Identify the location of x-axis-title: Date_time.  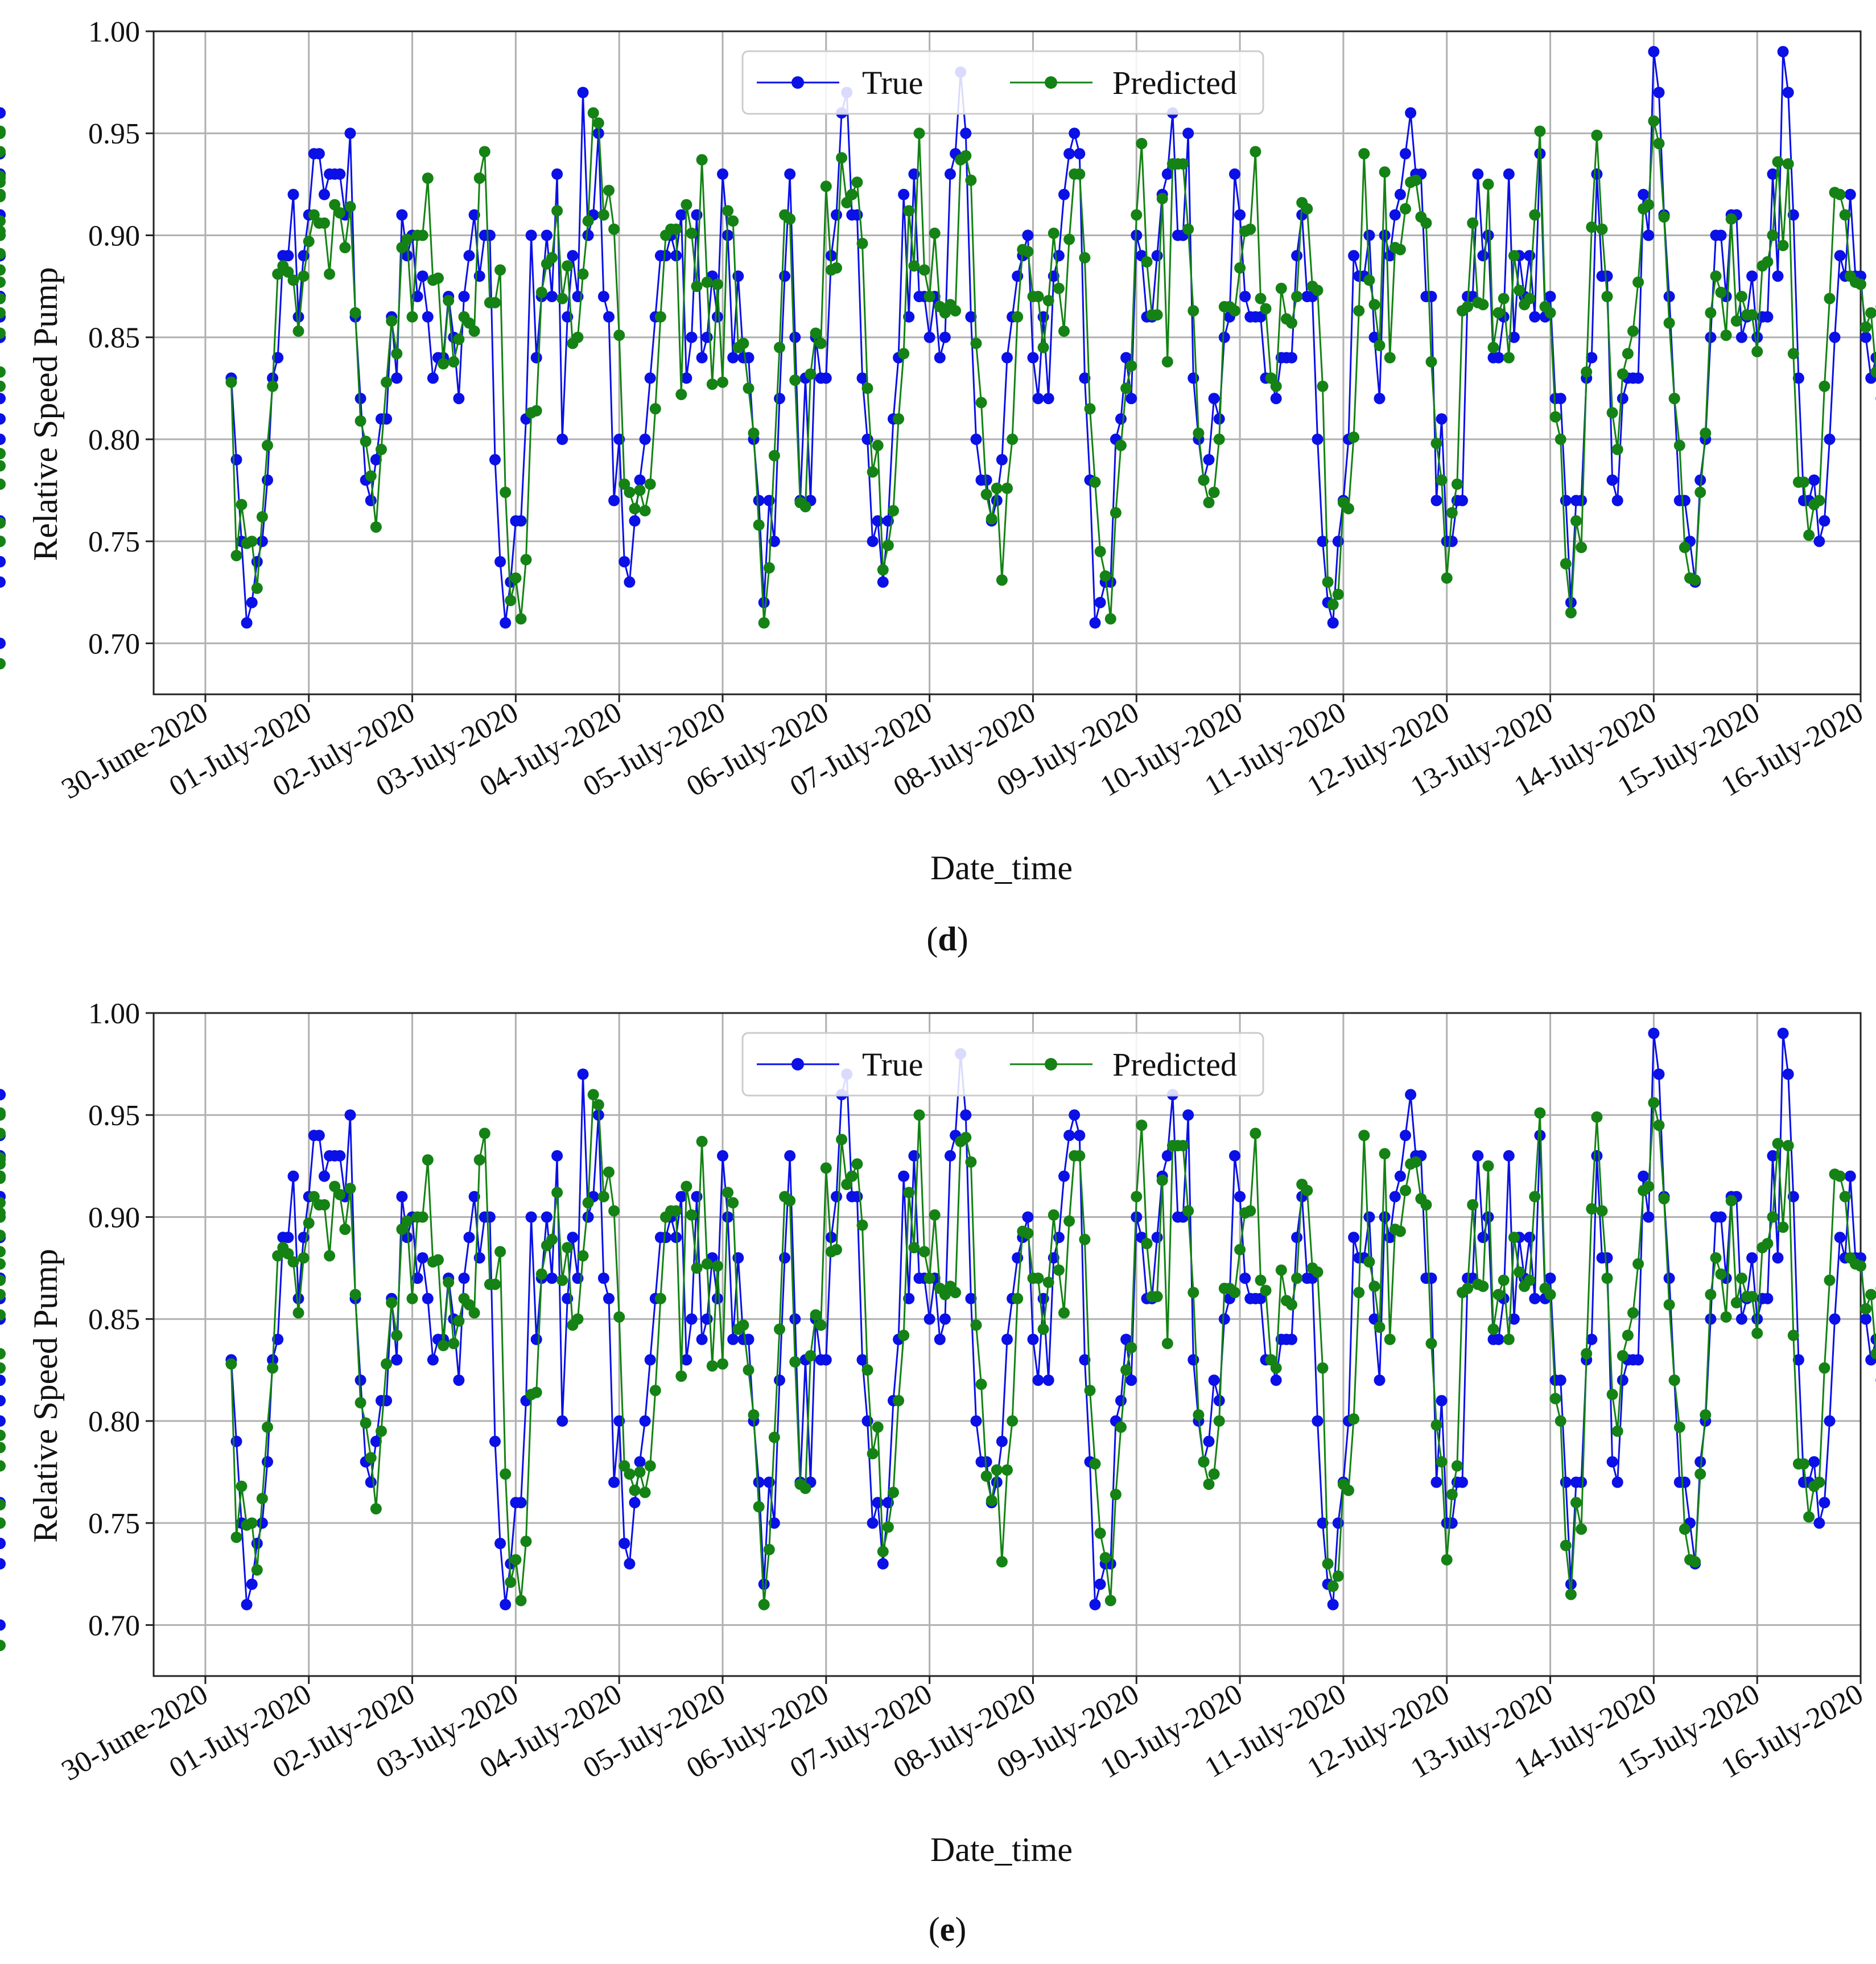
(1001, 868).